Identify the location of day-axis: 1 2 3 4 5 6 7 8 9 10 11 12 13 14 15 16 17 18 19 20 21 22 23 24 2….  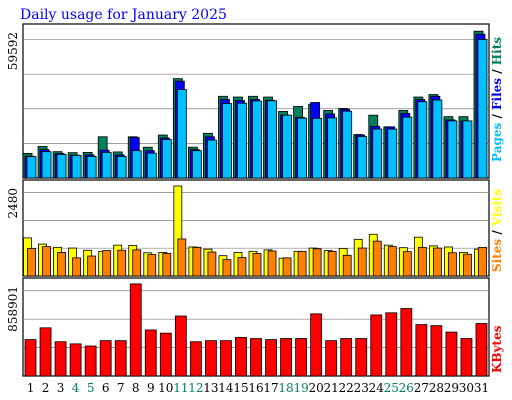
(258, 388).